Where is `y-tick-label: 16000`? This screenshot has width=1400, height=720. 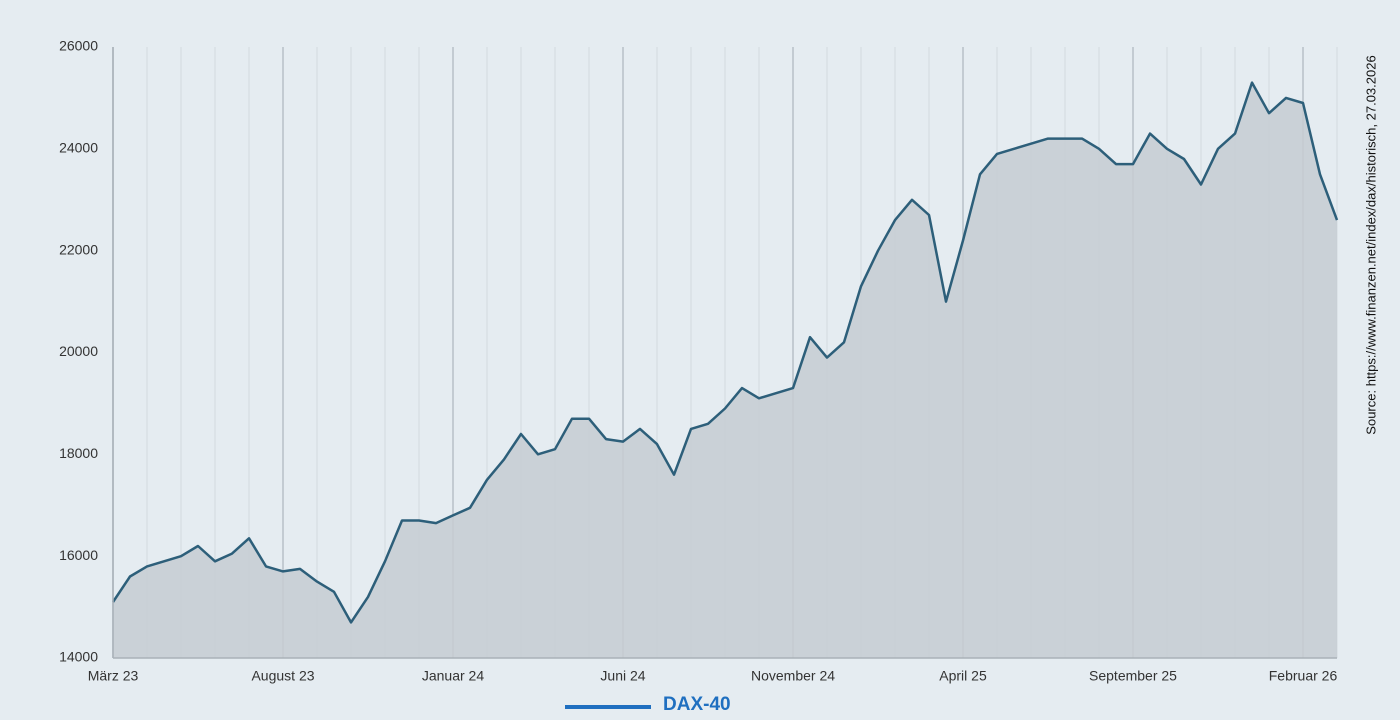 y-tick-label: 16000 is located at coordinates (78, 555).